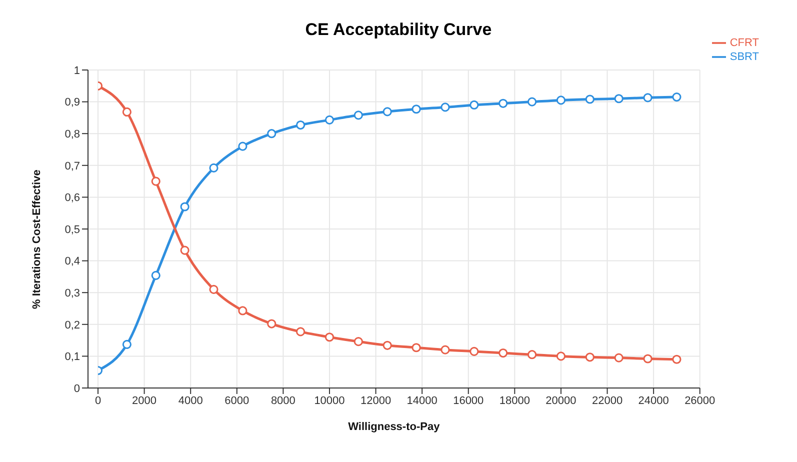 This screenshot has height=462, width=797. What do you see at coordinates (237, 400) in the screenshot?
I see `x-tick-label: 6000` at bounding box center [237, 400].